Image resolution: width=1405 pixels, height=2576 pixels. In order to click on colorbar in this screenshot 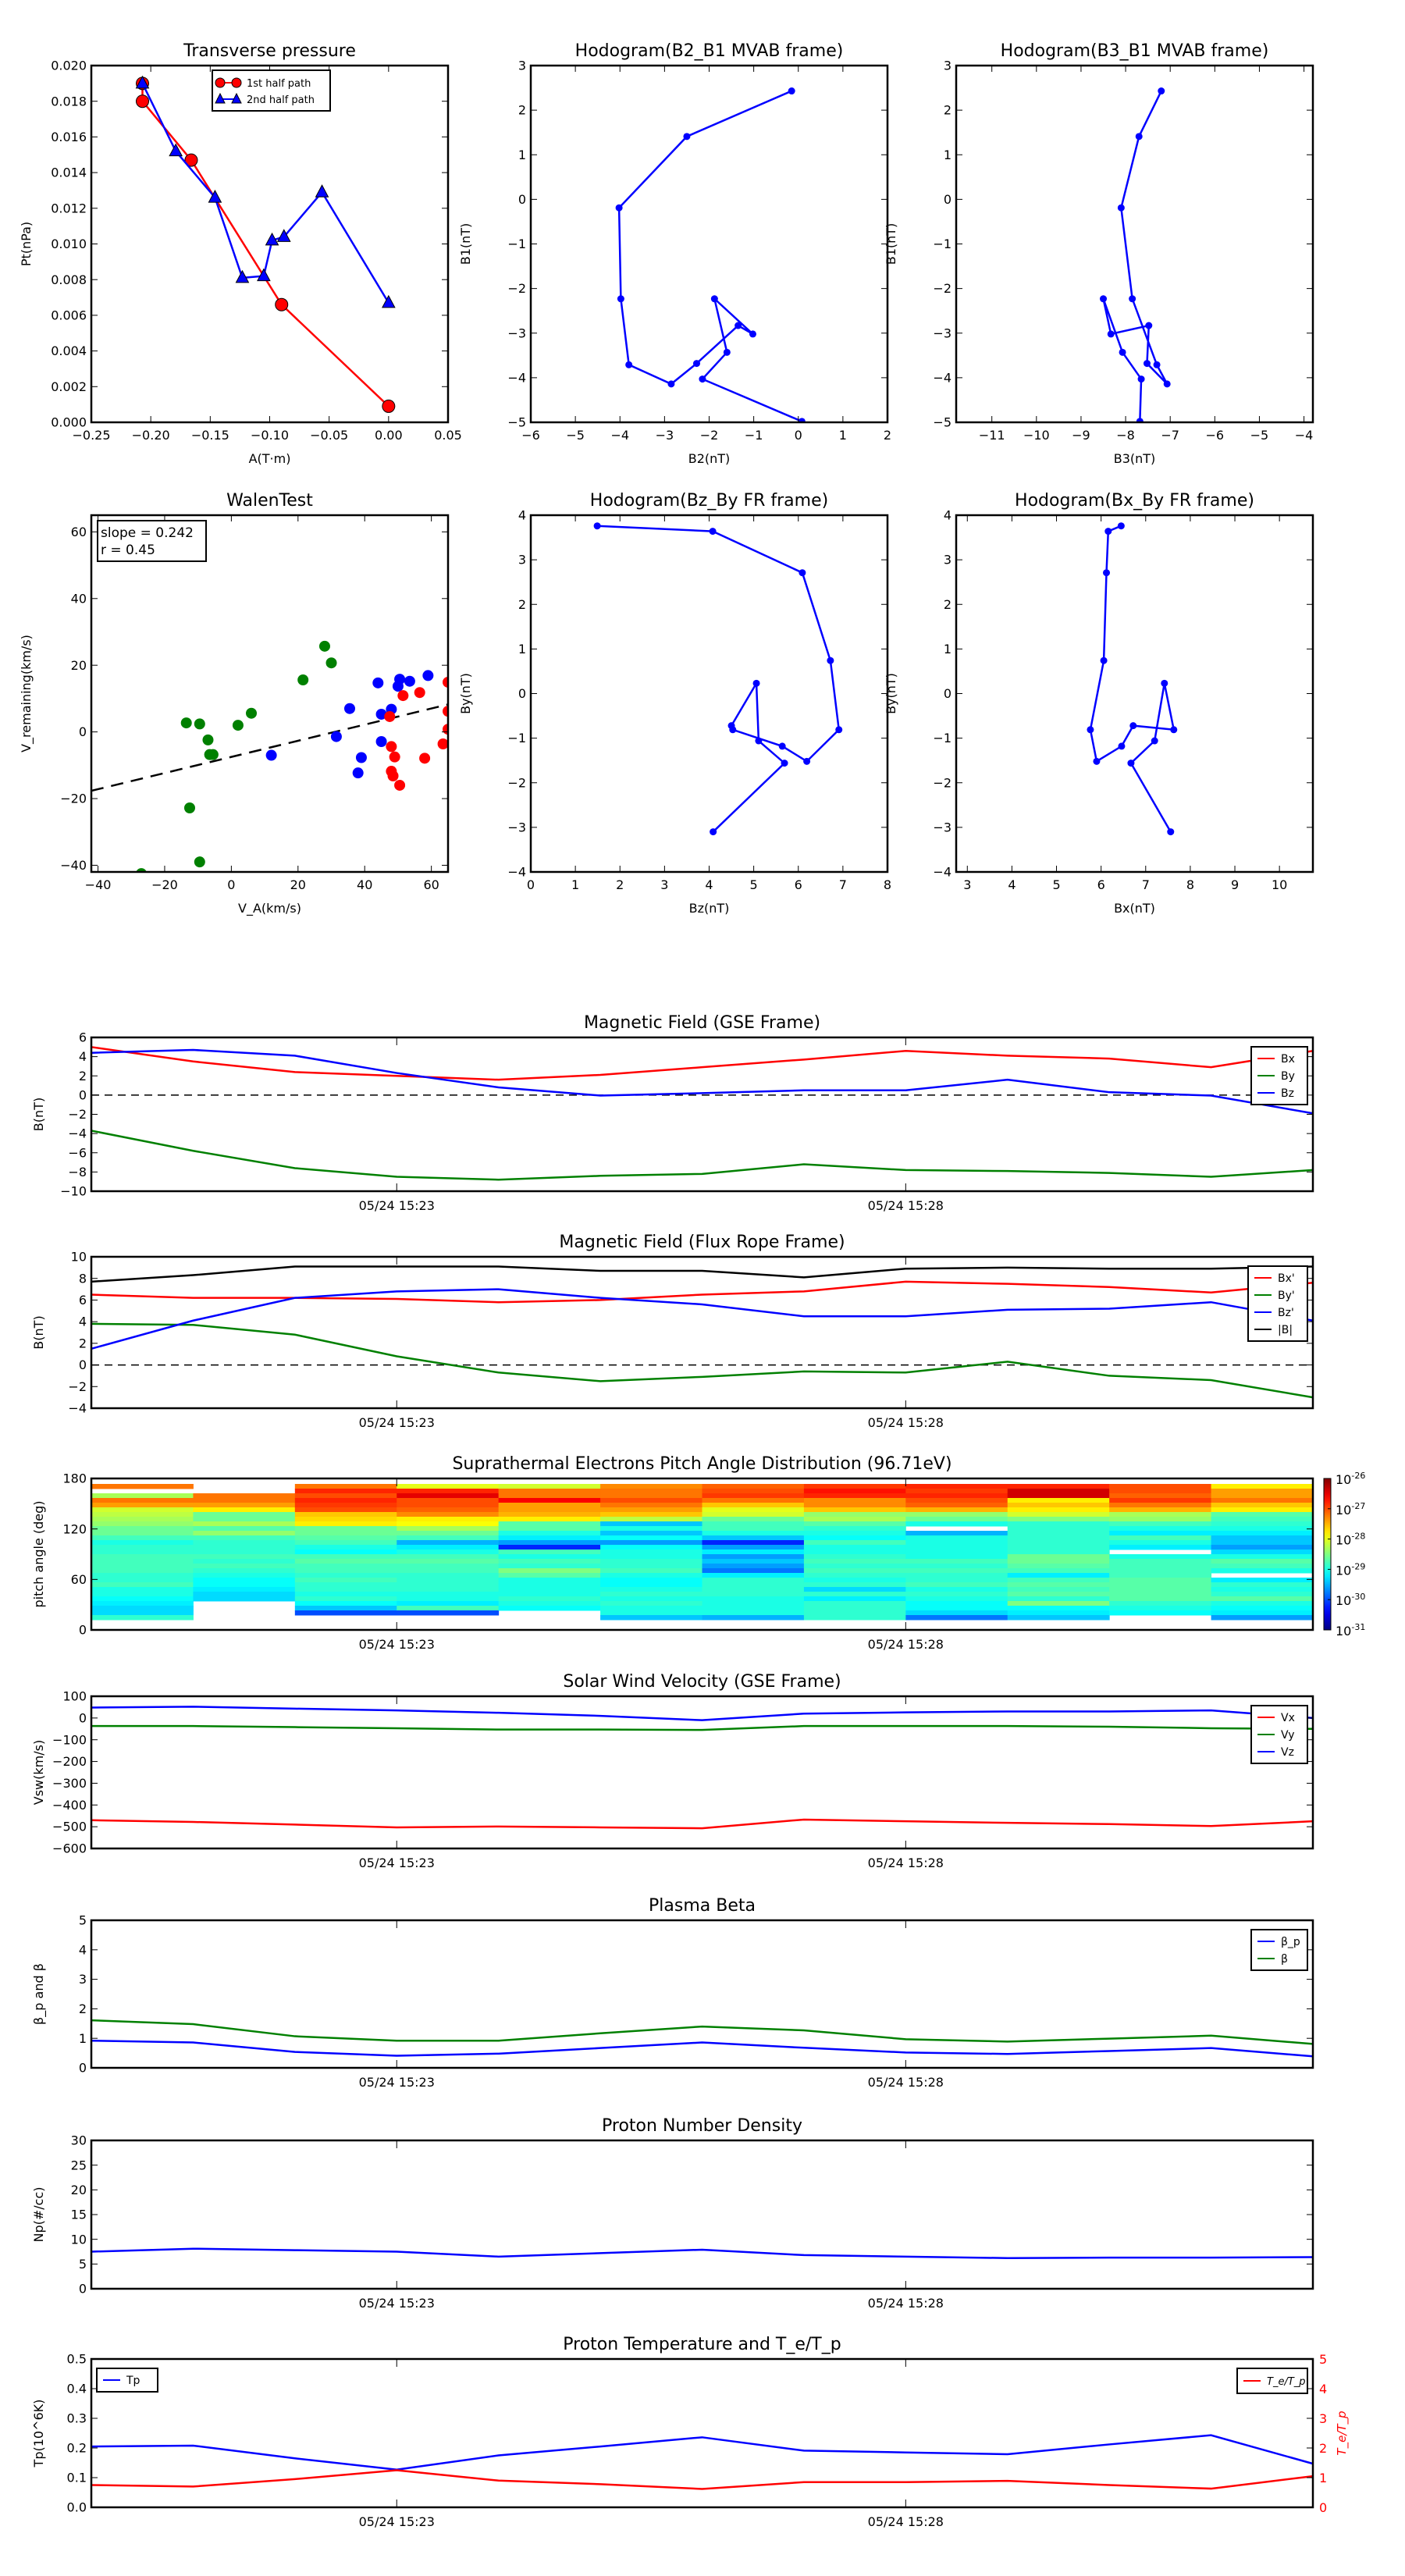, I will do `click(1327, 1554)`.